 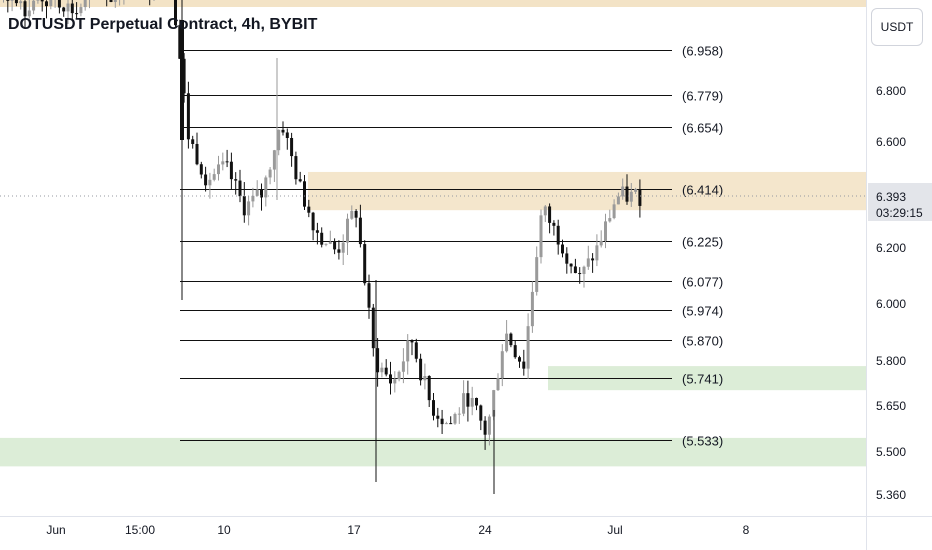 I want to click on y-tick-label: 6.600, so click(x=891, y=142).